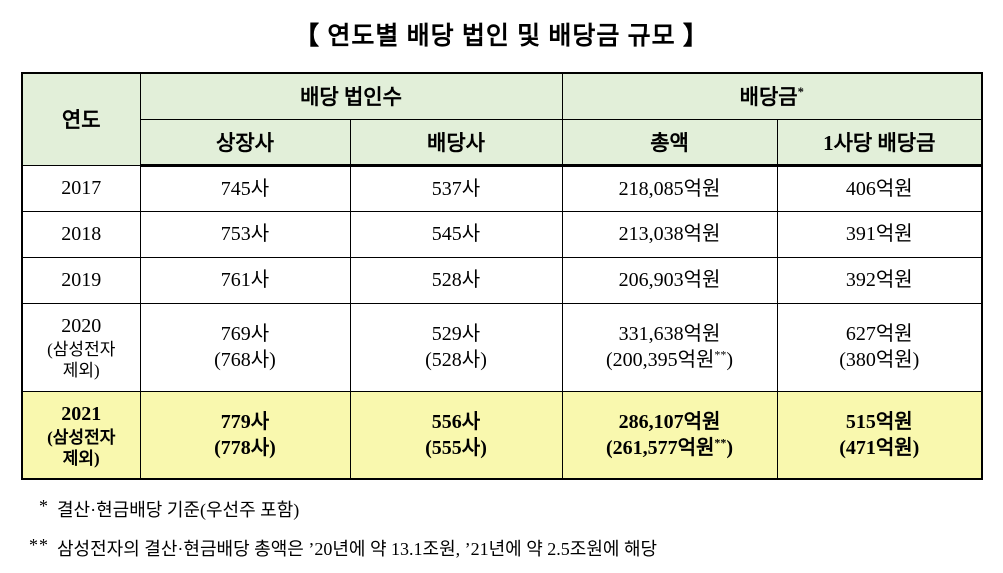  Describe the element at coordinates (81, 119) in the screenshot. I see `header-year: 연도` at that location.